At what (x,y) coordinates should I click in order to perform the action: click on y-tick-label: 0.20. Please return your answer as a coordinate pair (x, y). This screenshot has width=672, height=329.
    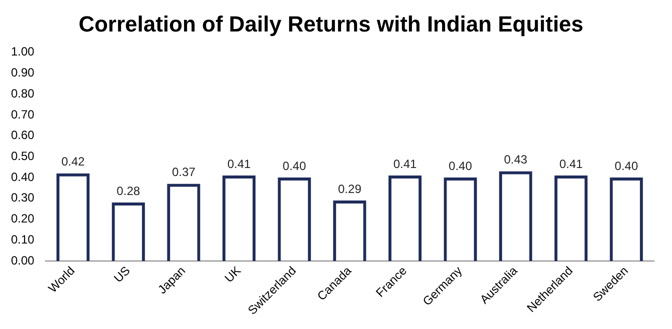
    Looking at the image, I should click on (22, 219).